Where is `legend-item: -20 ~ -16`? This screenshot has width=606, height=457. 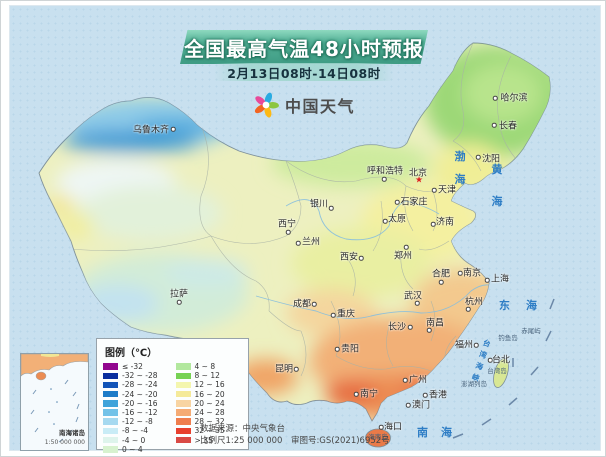 legend-item: -20 ~ -16 is located at coordinates (136, 403).